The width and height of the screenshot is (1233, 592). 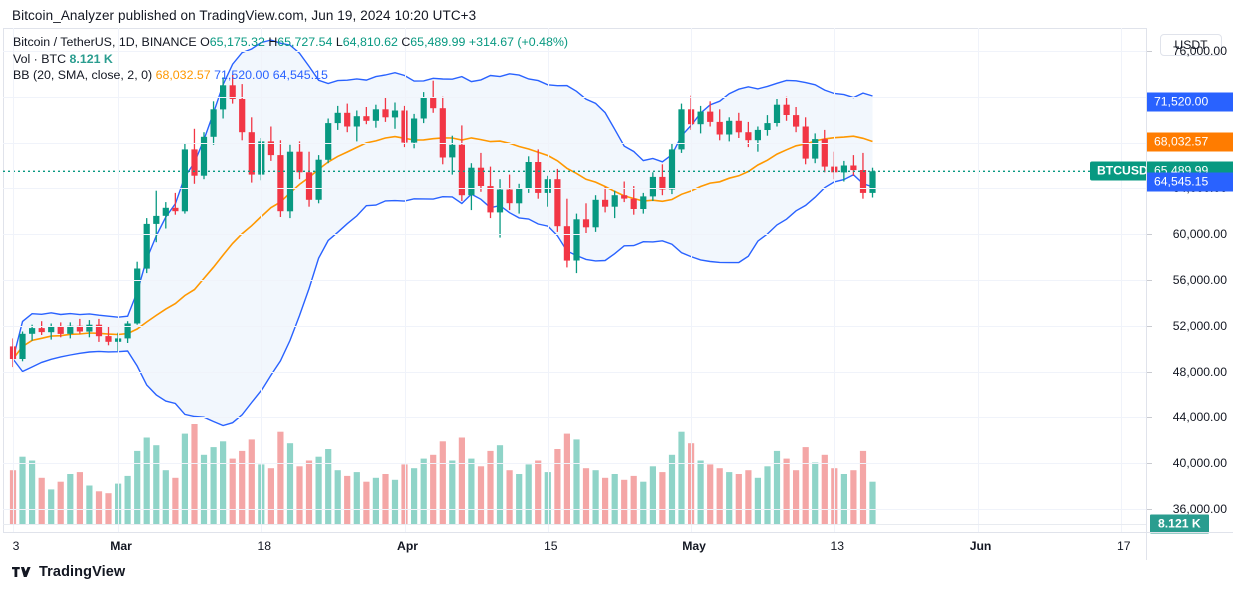 What do you see at coordinates (551, 546) in the screenshot?
I see `time-tick-label: 15` at bounding box center [551, 546].